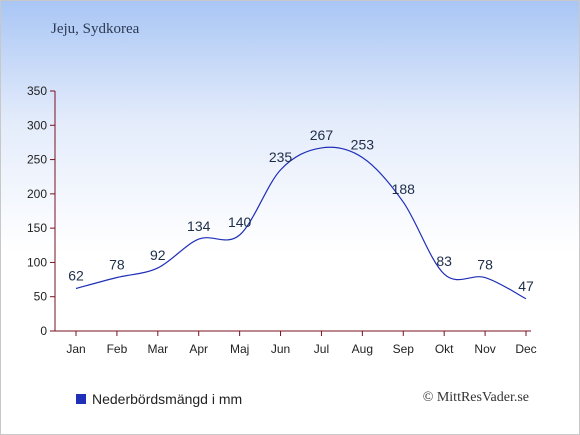 The width and height of the screenshot is (580, 435). Describe the element at coordinates (37, 91) in the screenshot. I see `y-tick-label: 350` at that location.